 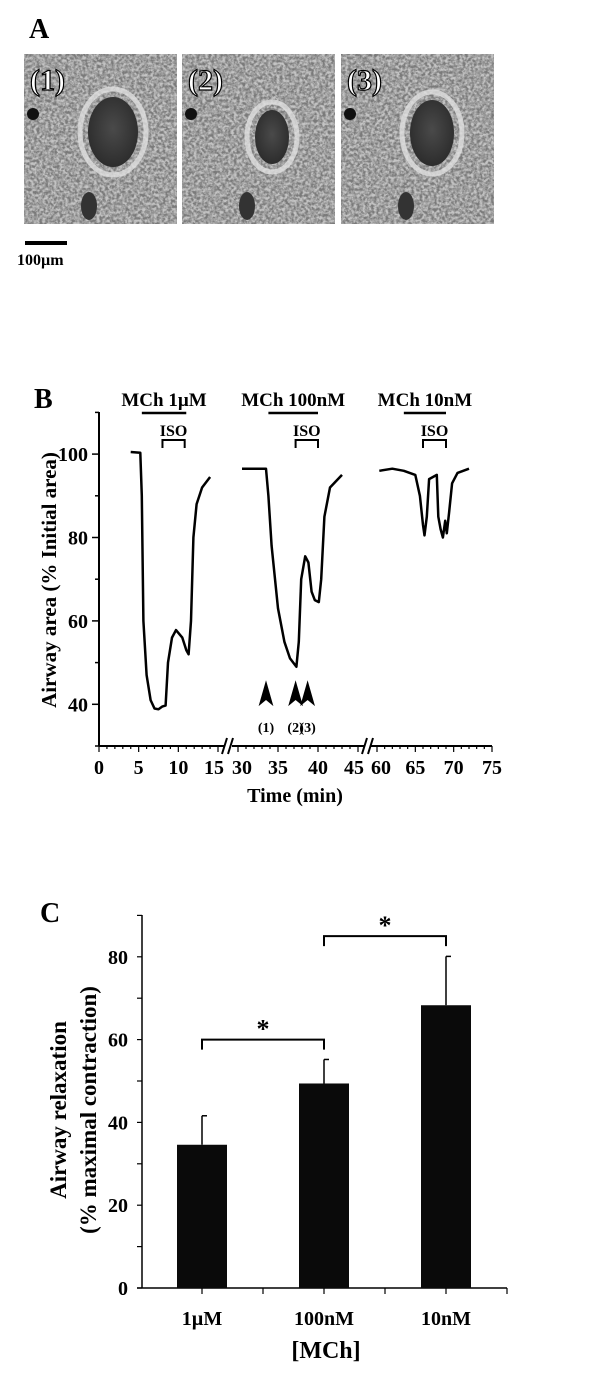 What do you see at coordinates (58, 1110) in the screenshot?
I see `y-axis-label: Airway relaxation` at bounding box center [58, 1110].